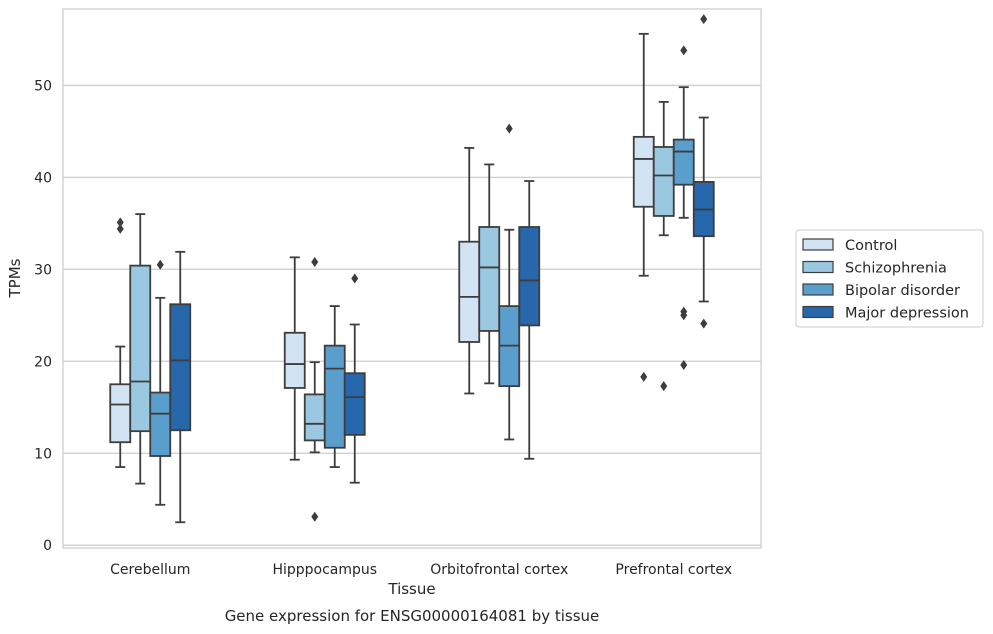 Image resolution: width=993 pixels, height=634 pixels. I want to click on x-tick-label: Hipppocampus, so click(324, 570).